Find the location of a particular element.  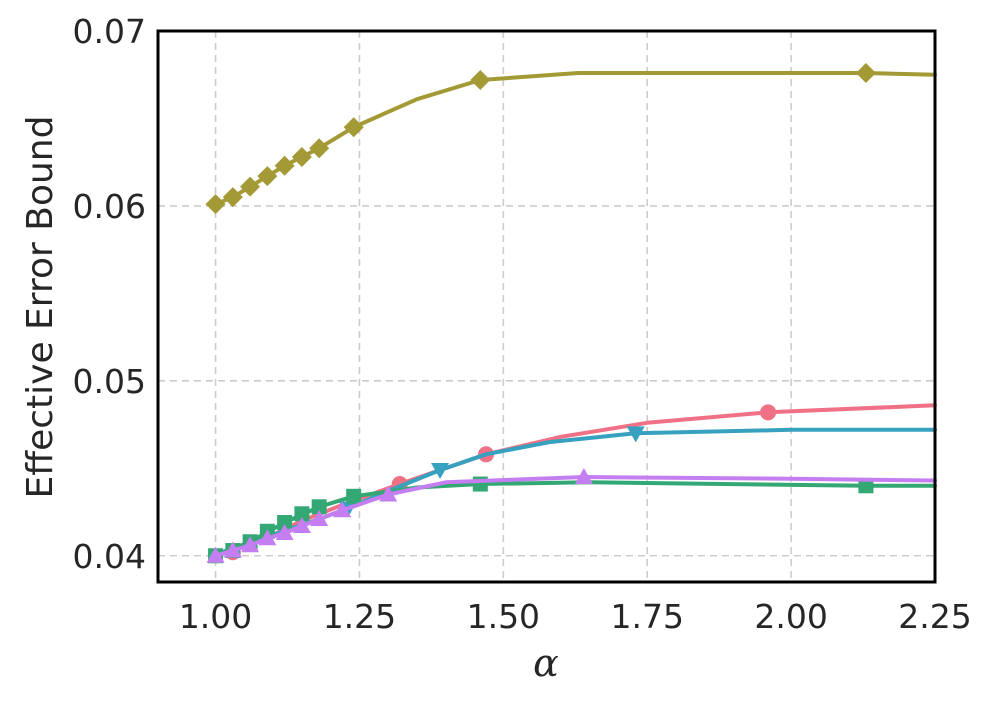

x-tick-label: 1.50 is located at coordinates (503, 616).